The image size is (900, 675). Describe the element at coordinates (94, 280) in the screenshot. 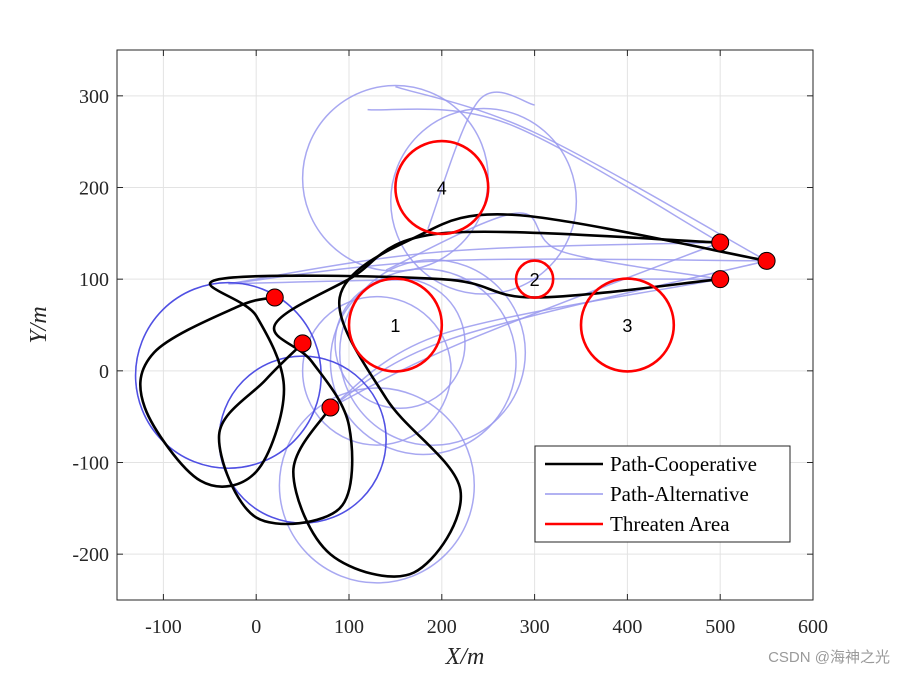

I see `y-tick-label: 100` at that location.